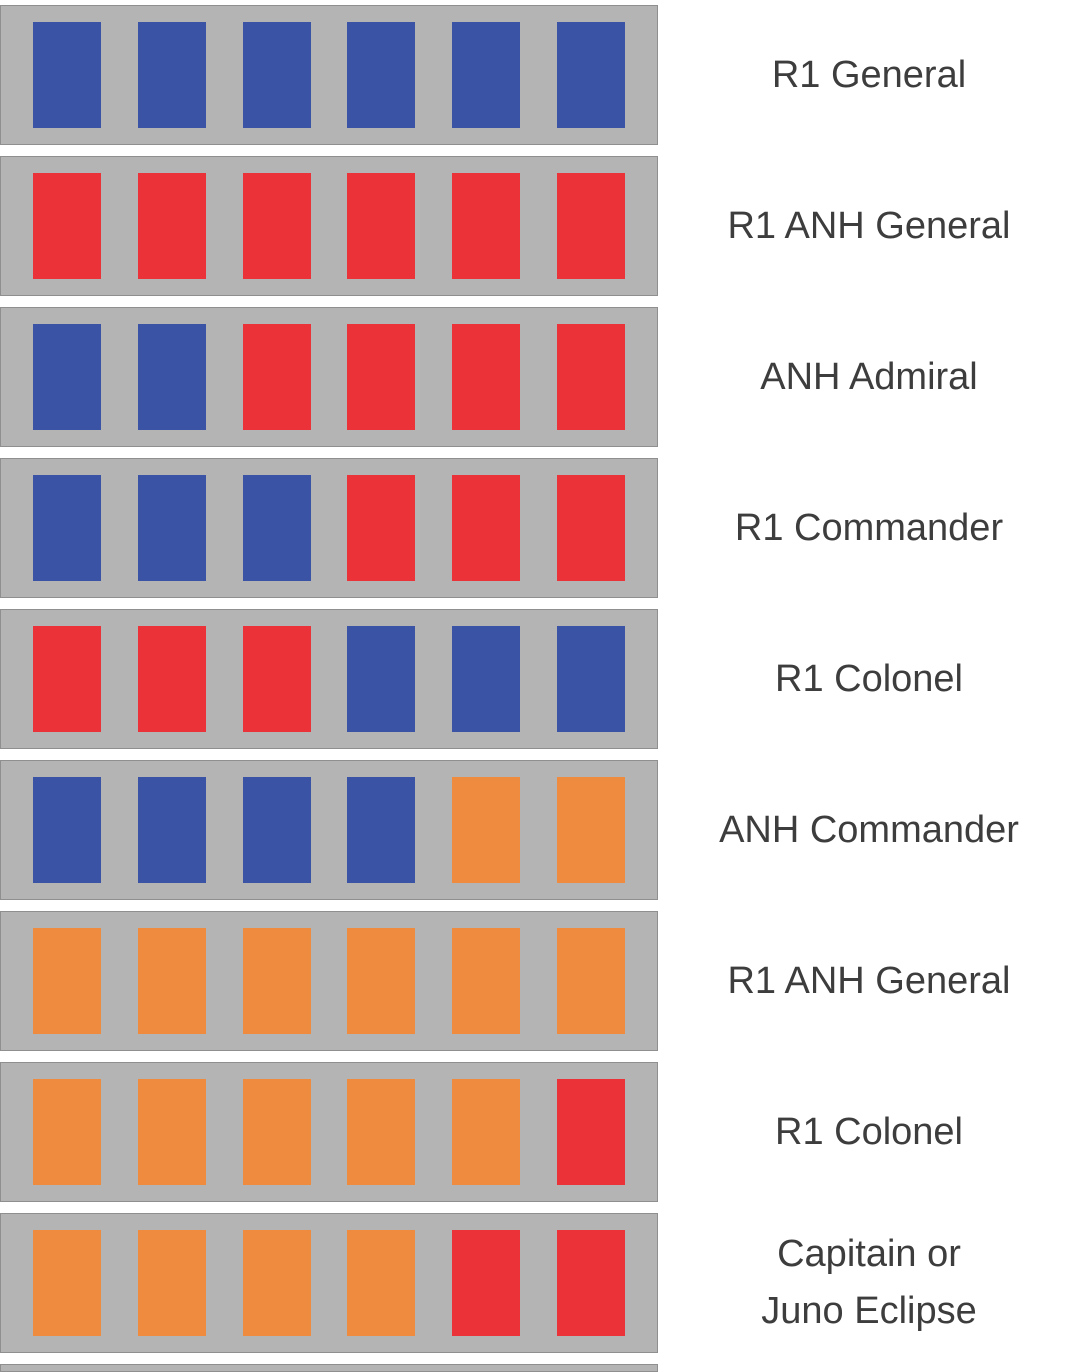 The width and height of the screenshot is (1080, 1372). Describe the element at coordinates (869, 527) in the screenshot. I see `row-label: R1 Commander` at that location.